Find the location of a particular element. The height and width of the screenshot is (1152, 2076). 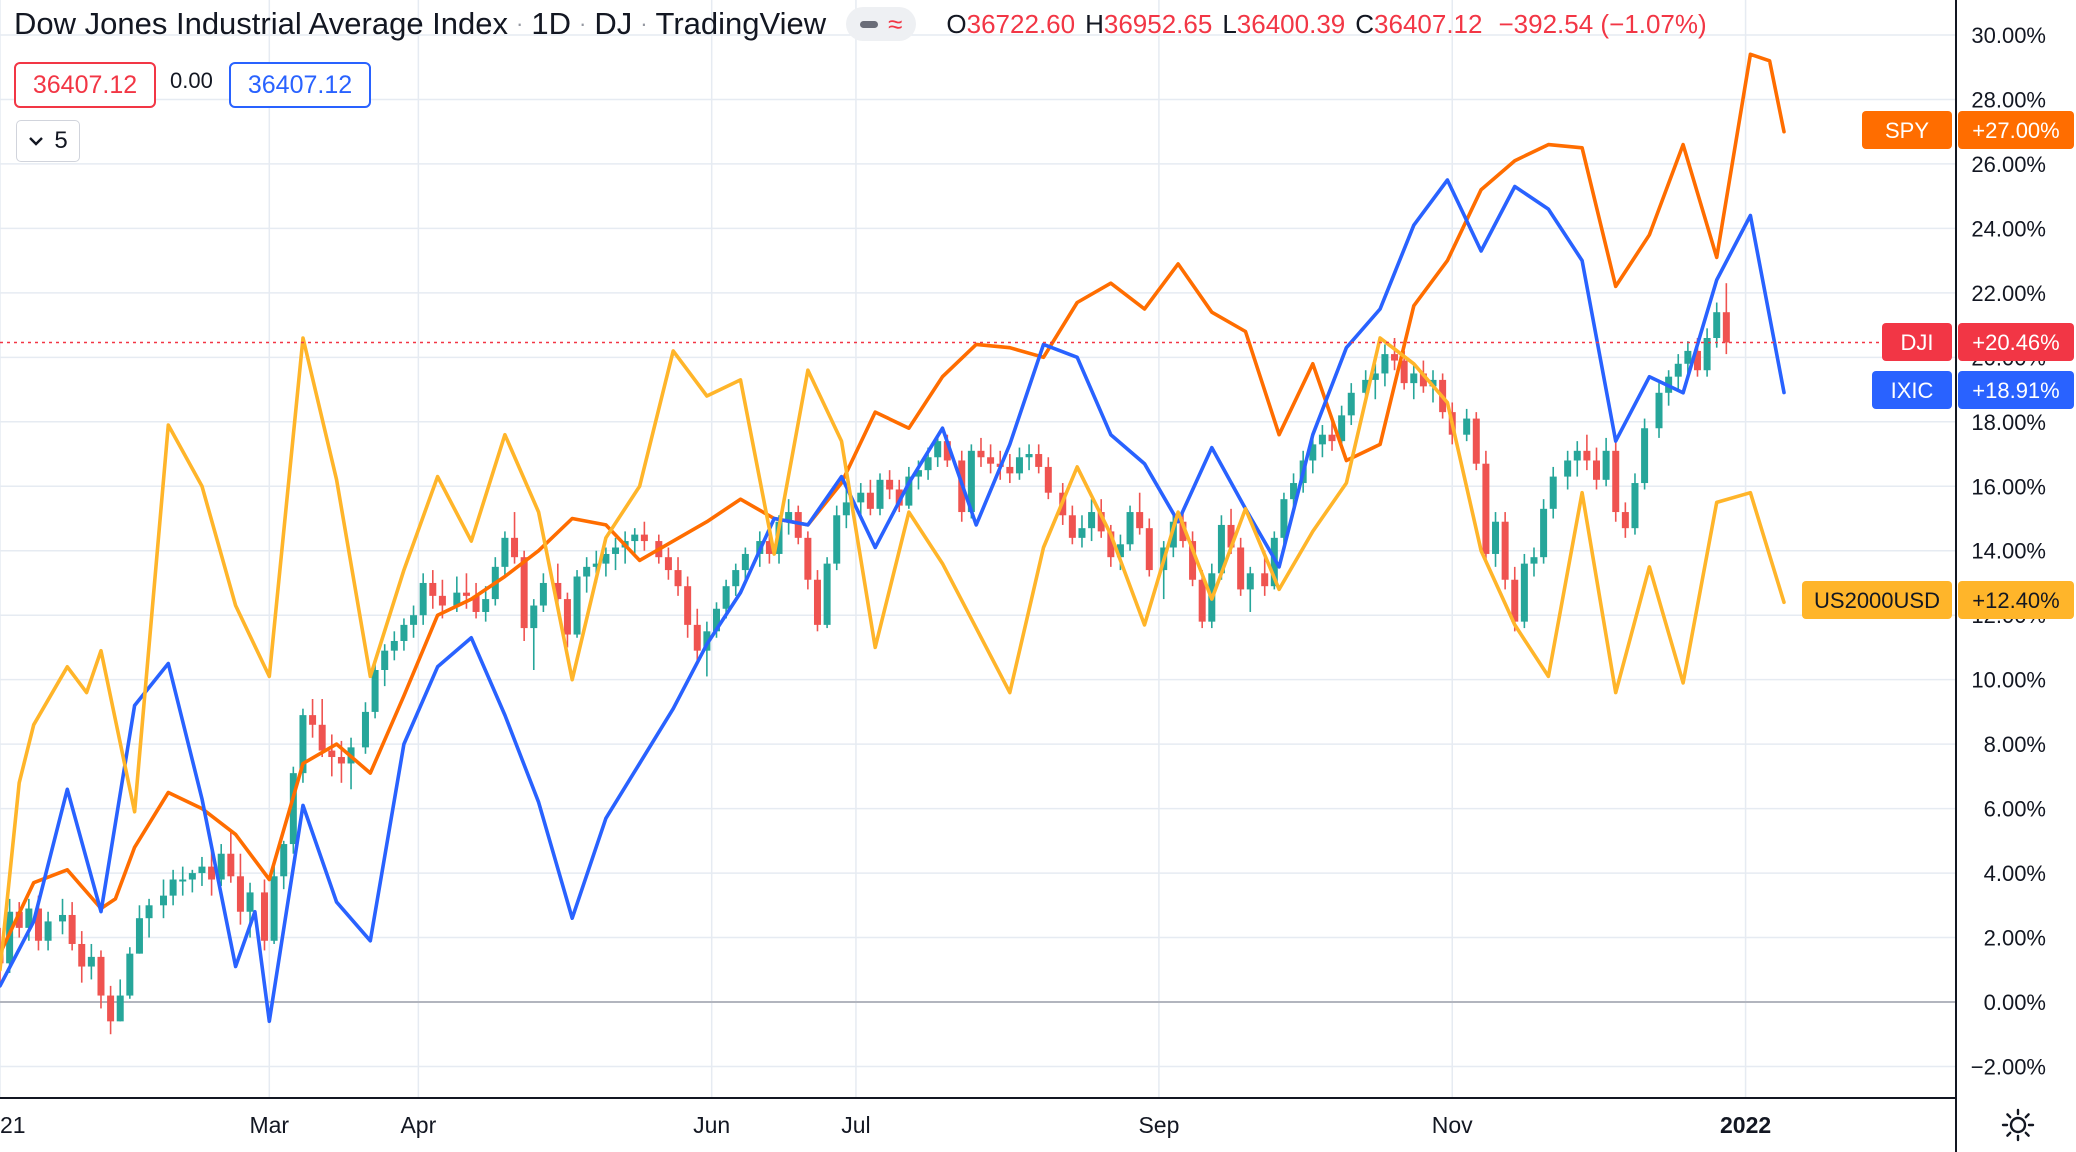

close-key: C is located at coordinates (1365, 23).